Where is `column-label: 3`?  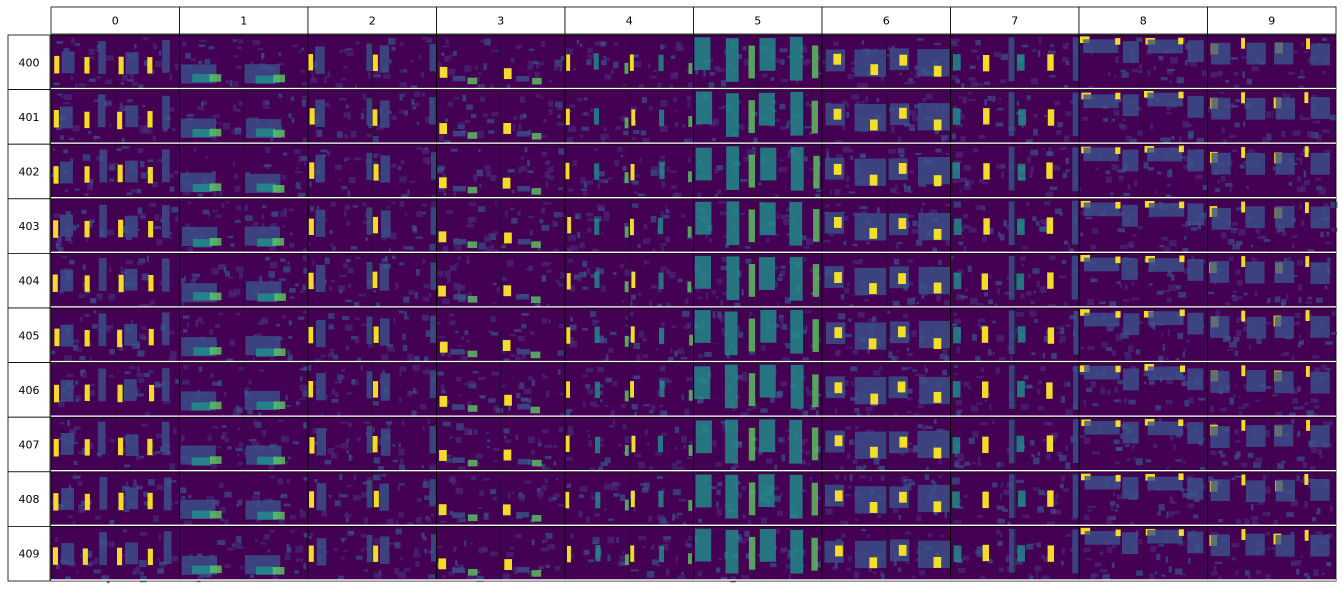
column-label: 3 is located at coordinates (500, 21).